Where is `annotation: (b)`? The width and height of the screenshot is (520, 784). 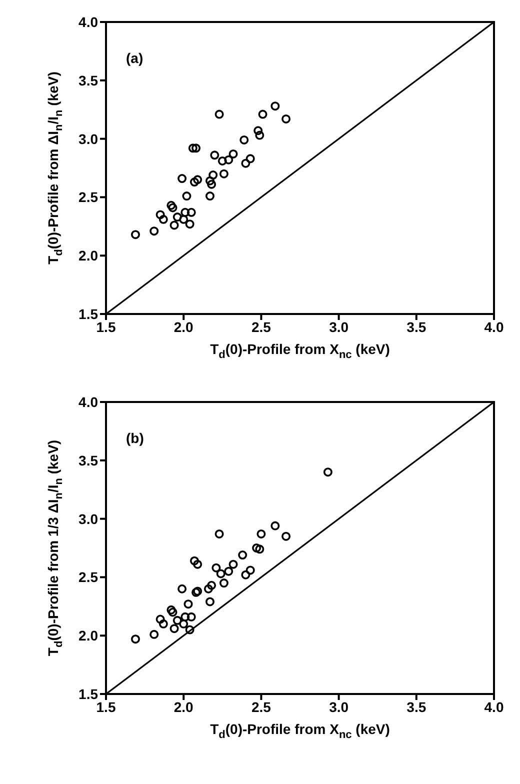 annotation: (b) is located at coordinates (135, 438).